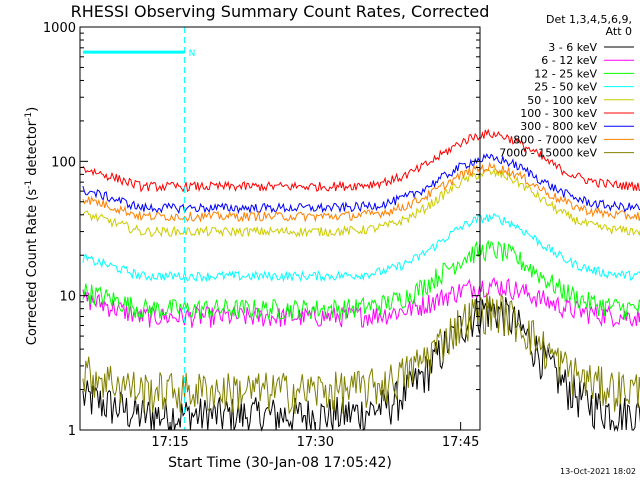 The width and height of the screenshot is (640, 480). What do you see at coordinates (32, 226) in the screenshot?
I see `y-axis-label: Corrected Count Rate (s-1 detector-1)` at bounding box center [32, 226].